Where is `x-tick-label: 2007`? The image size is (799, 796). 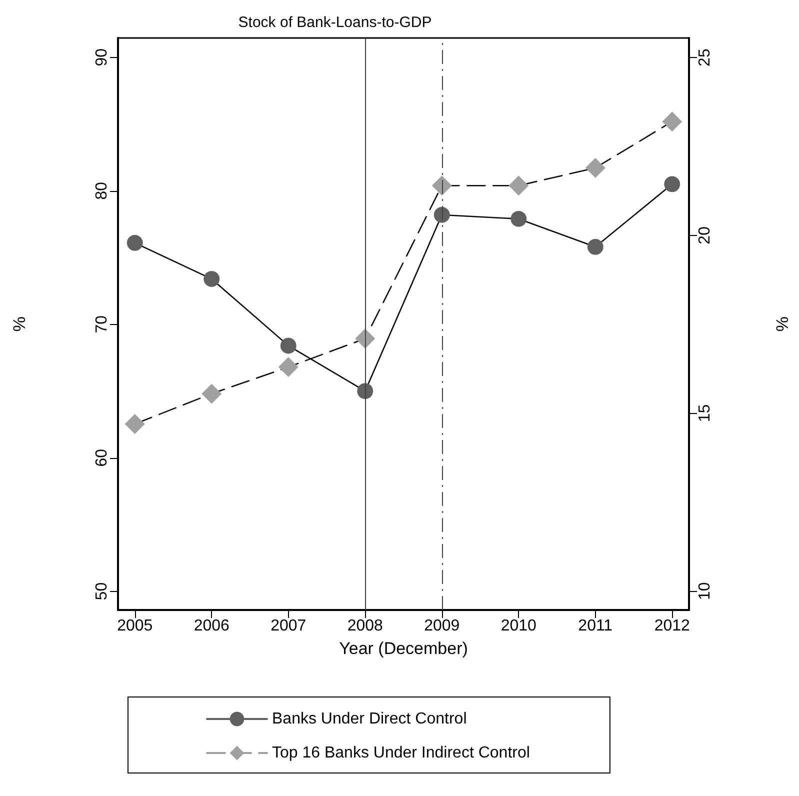
x-tick-label: 2007 is located at coordinates (288, 626).